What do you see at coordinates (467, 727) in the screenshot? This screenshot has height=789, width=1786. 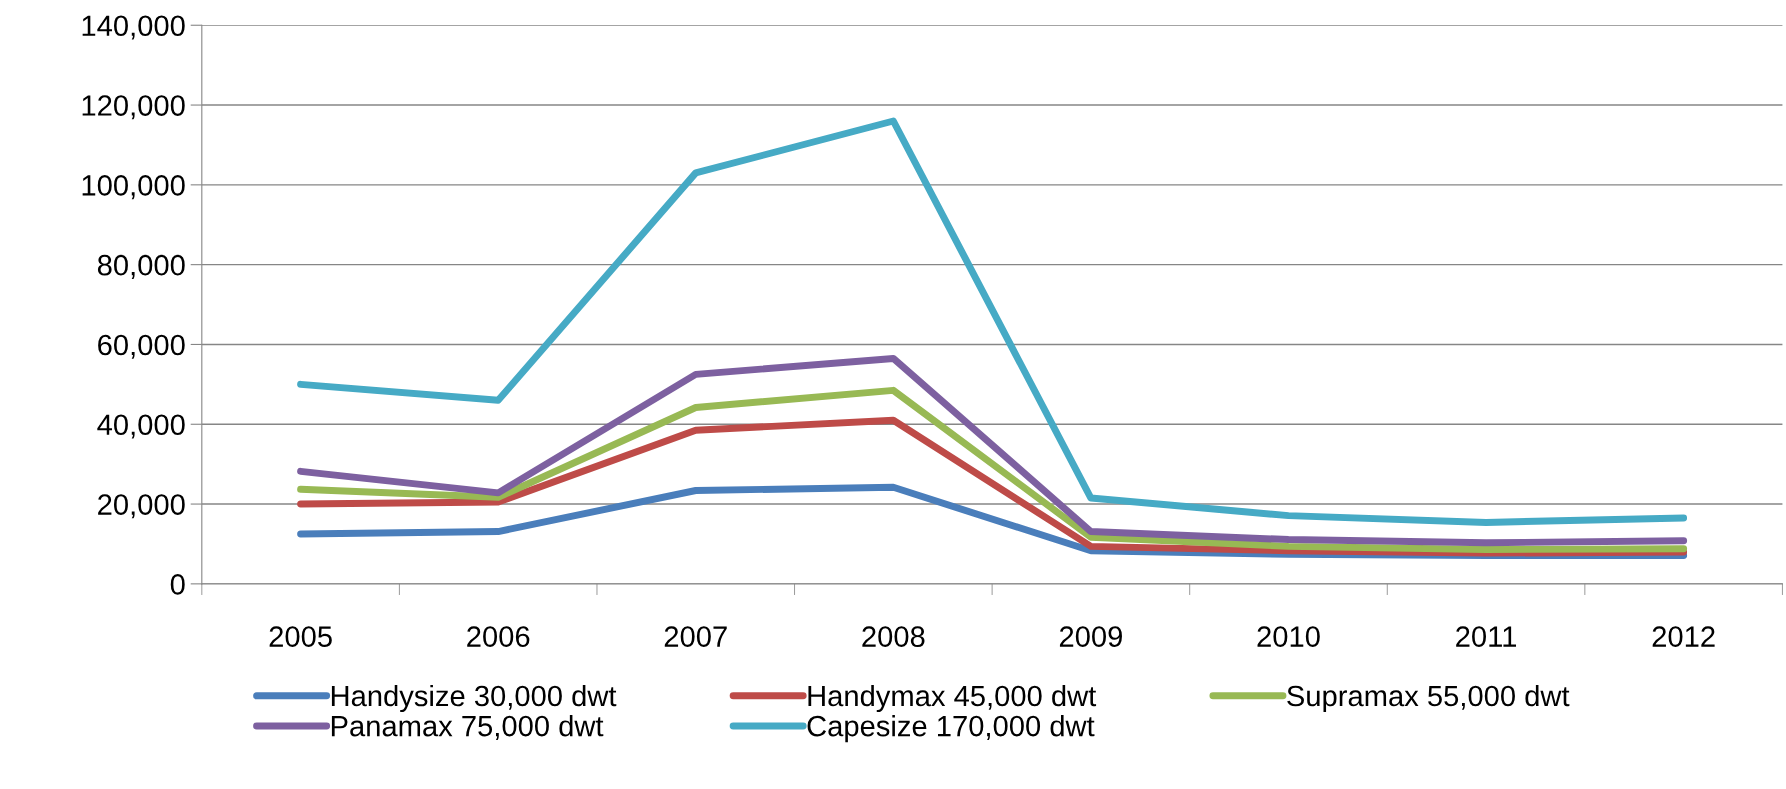 I see `legend-label: Panamax 75,000 dwt` at bounding box center [467, 727].